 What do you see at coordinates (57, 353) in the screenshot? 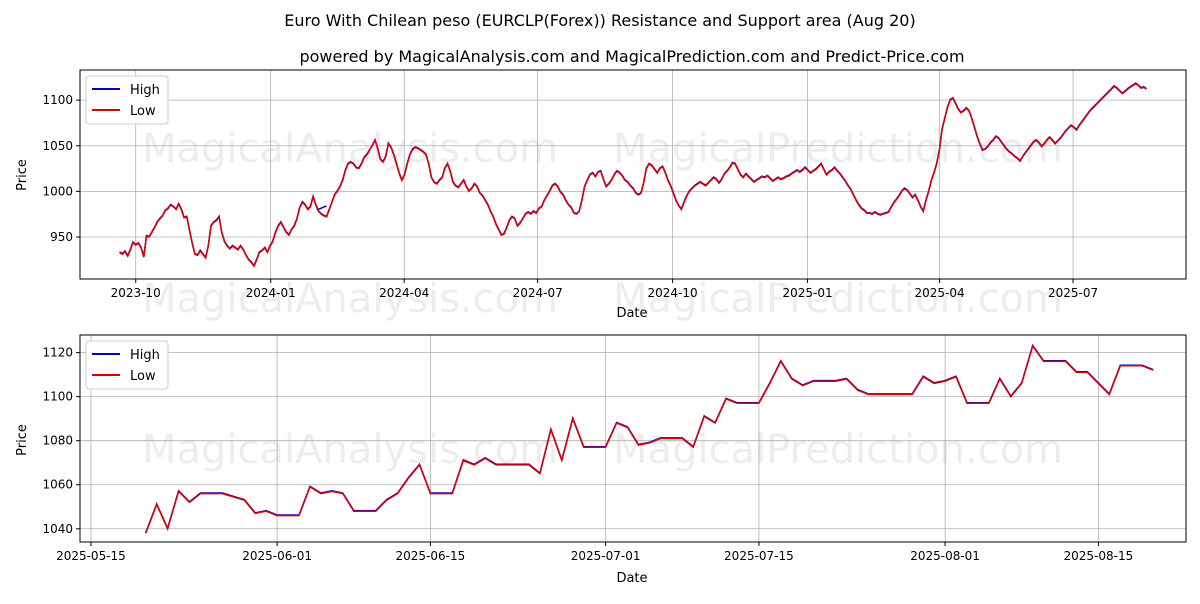
I see `bottom-y-tick-label: 1120` at bounding box center [57, 353].